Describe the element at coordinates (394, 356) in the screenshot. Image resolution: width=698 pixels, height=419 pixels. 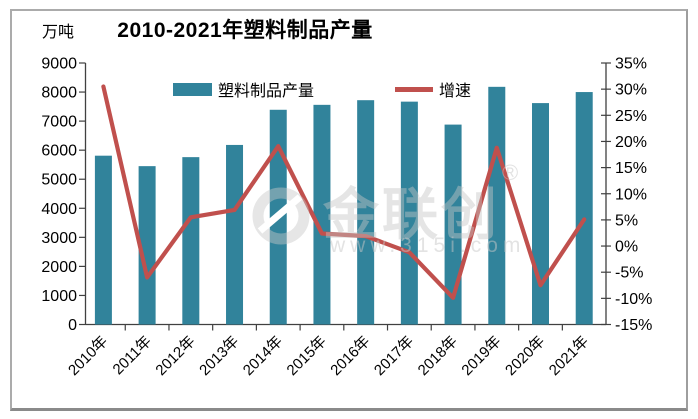
I see `x-axis-label-2017年: 2017年` at that location.